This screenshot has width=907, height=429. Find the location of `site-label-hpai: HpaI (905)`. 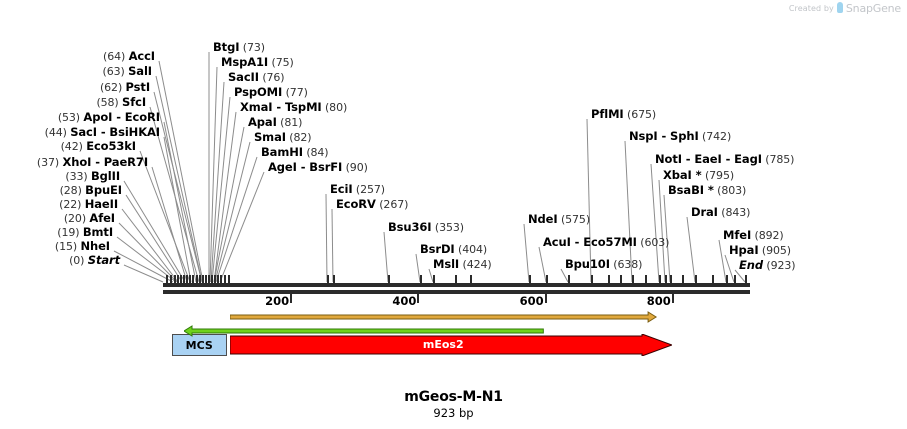

site-label-hpai: HpaI (905) is located at coordinates (760, 251).